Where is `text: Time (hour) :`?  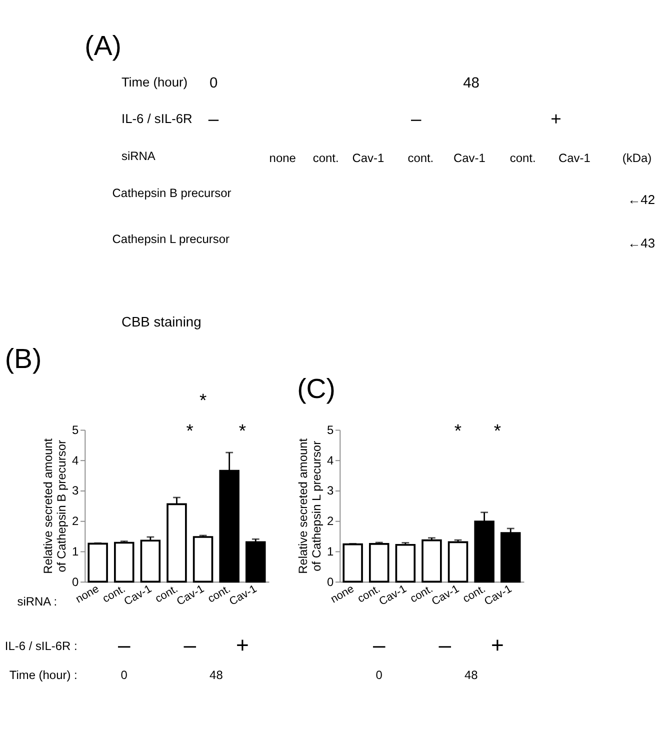 text: Time (hour) : is located at coordinates (43, 675).